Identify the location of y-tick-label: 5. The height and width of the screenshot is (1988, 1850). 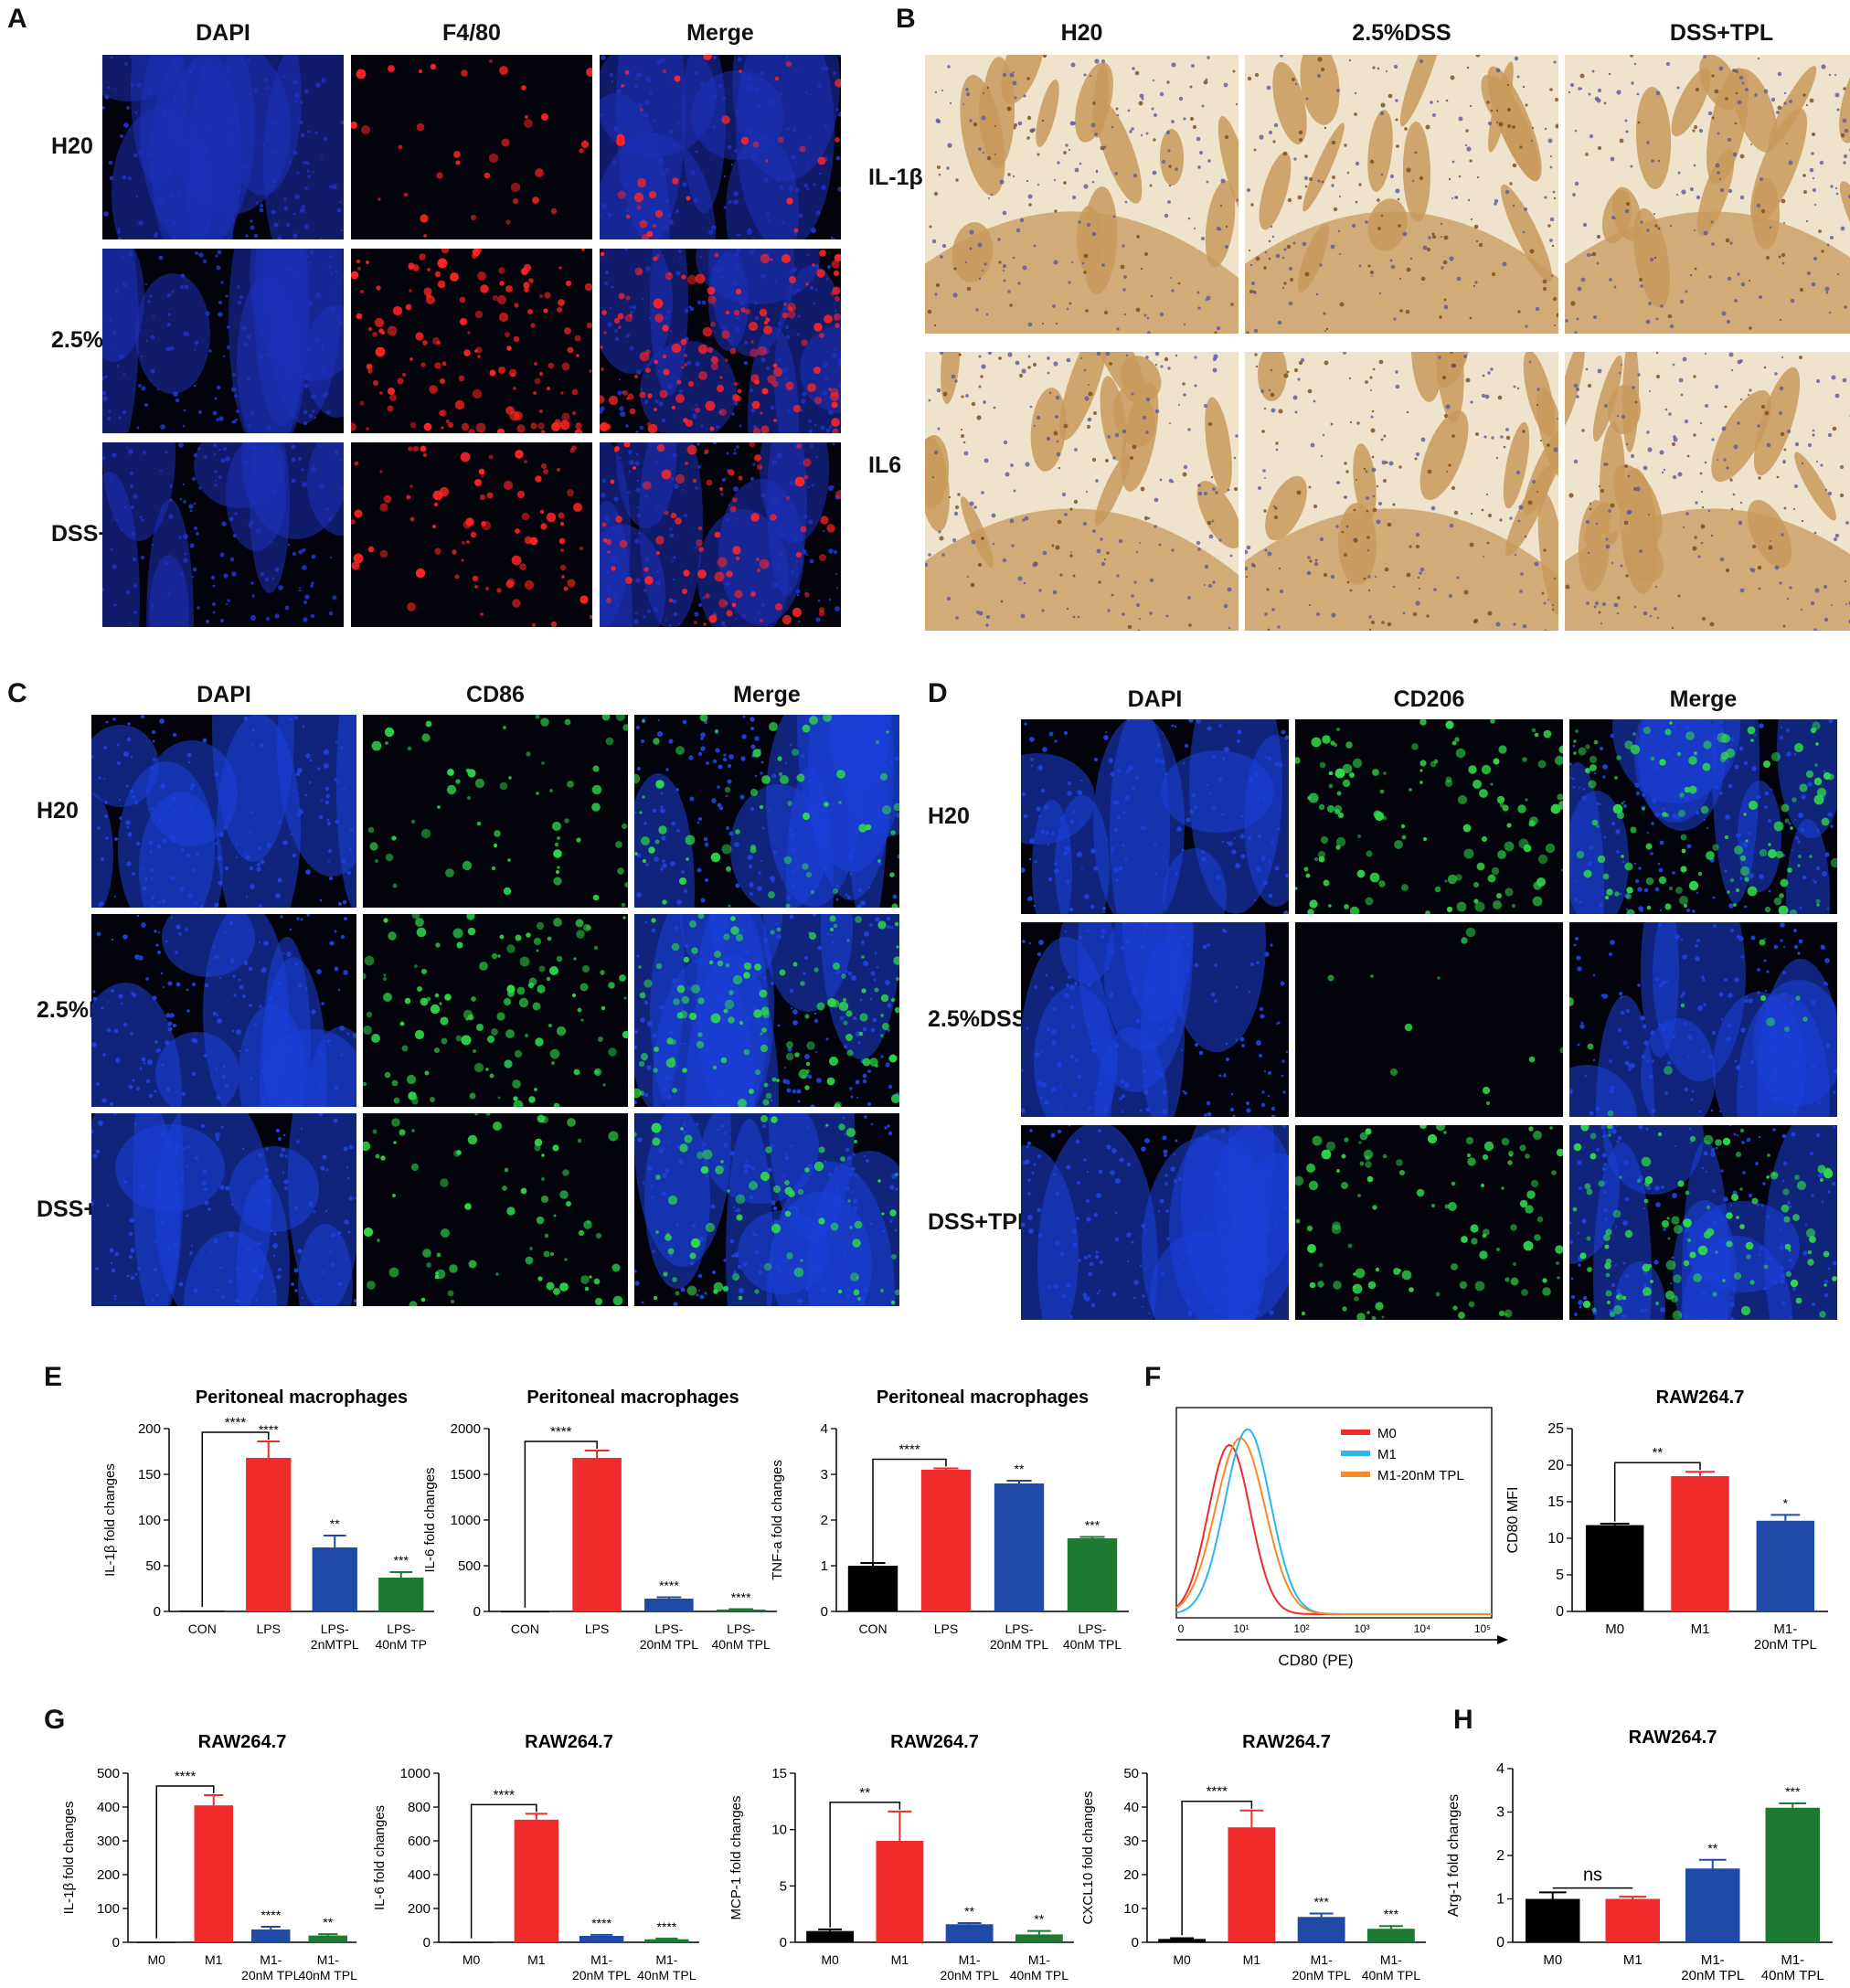
(1560, 1575).